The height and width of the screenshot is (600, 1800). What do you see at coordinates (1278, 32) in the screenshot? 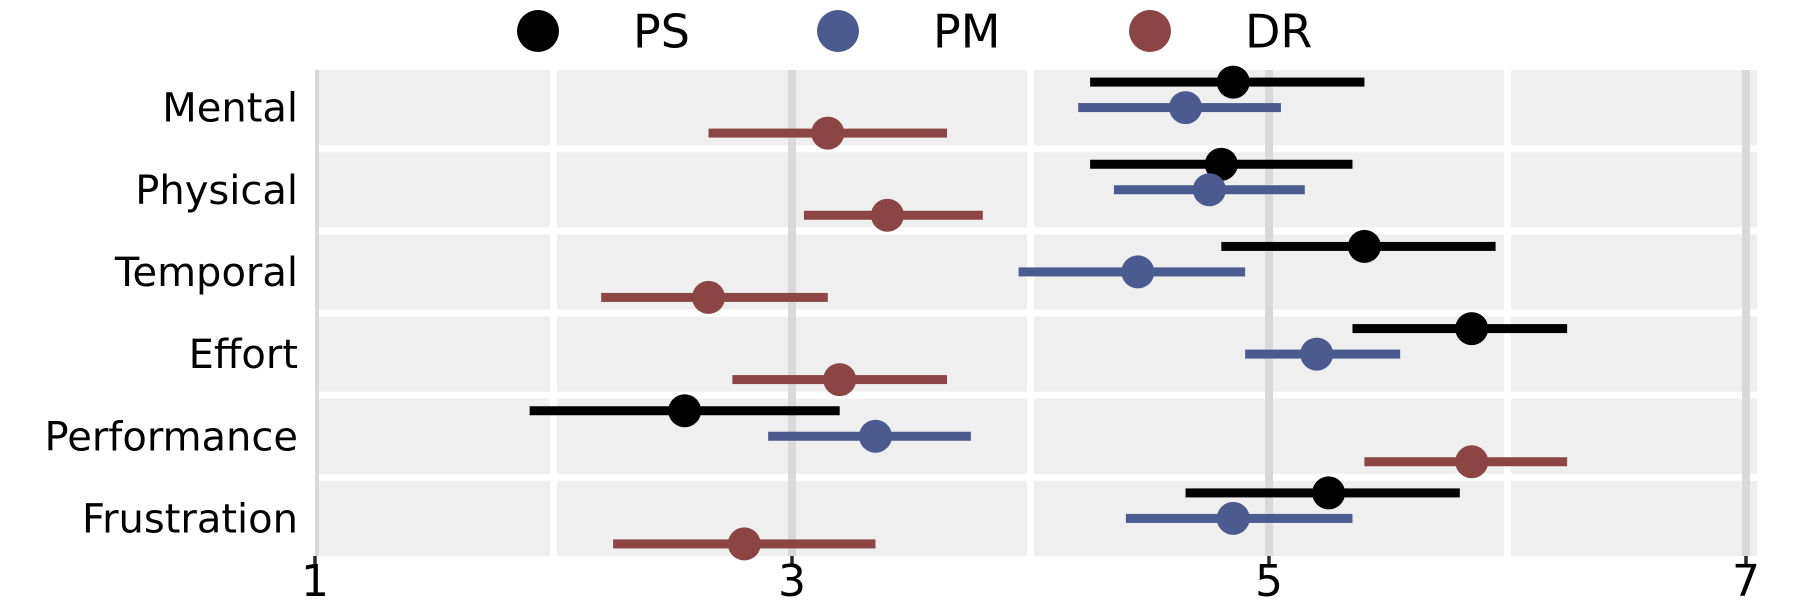
I see `legend-label: DR` at bounding box center [1278, 32].